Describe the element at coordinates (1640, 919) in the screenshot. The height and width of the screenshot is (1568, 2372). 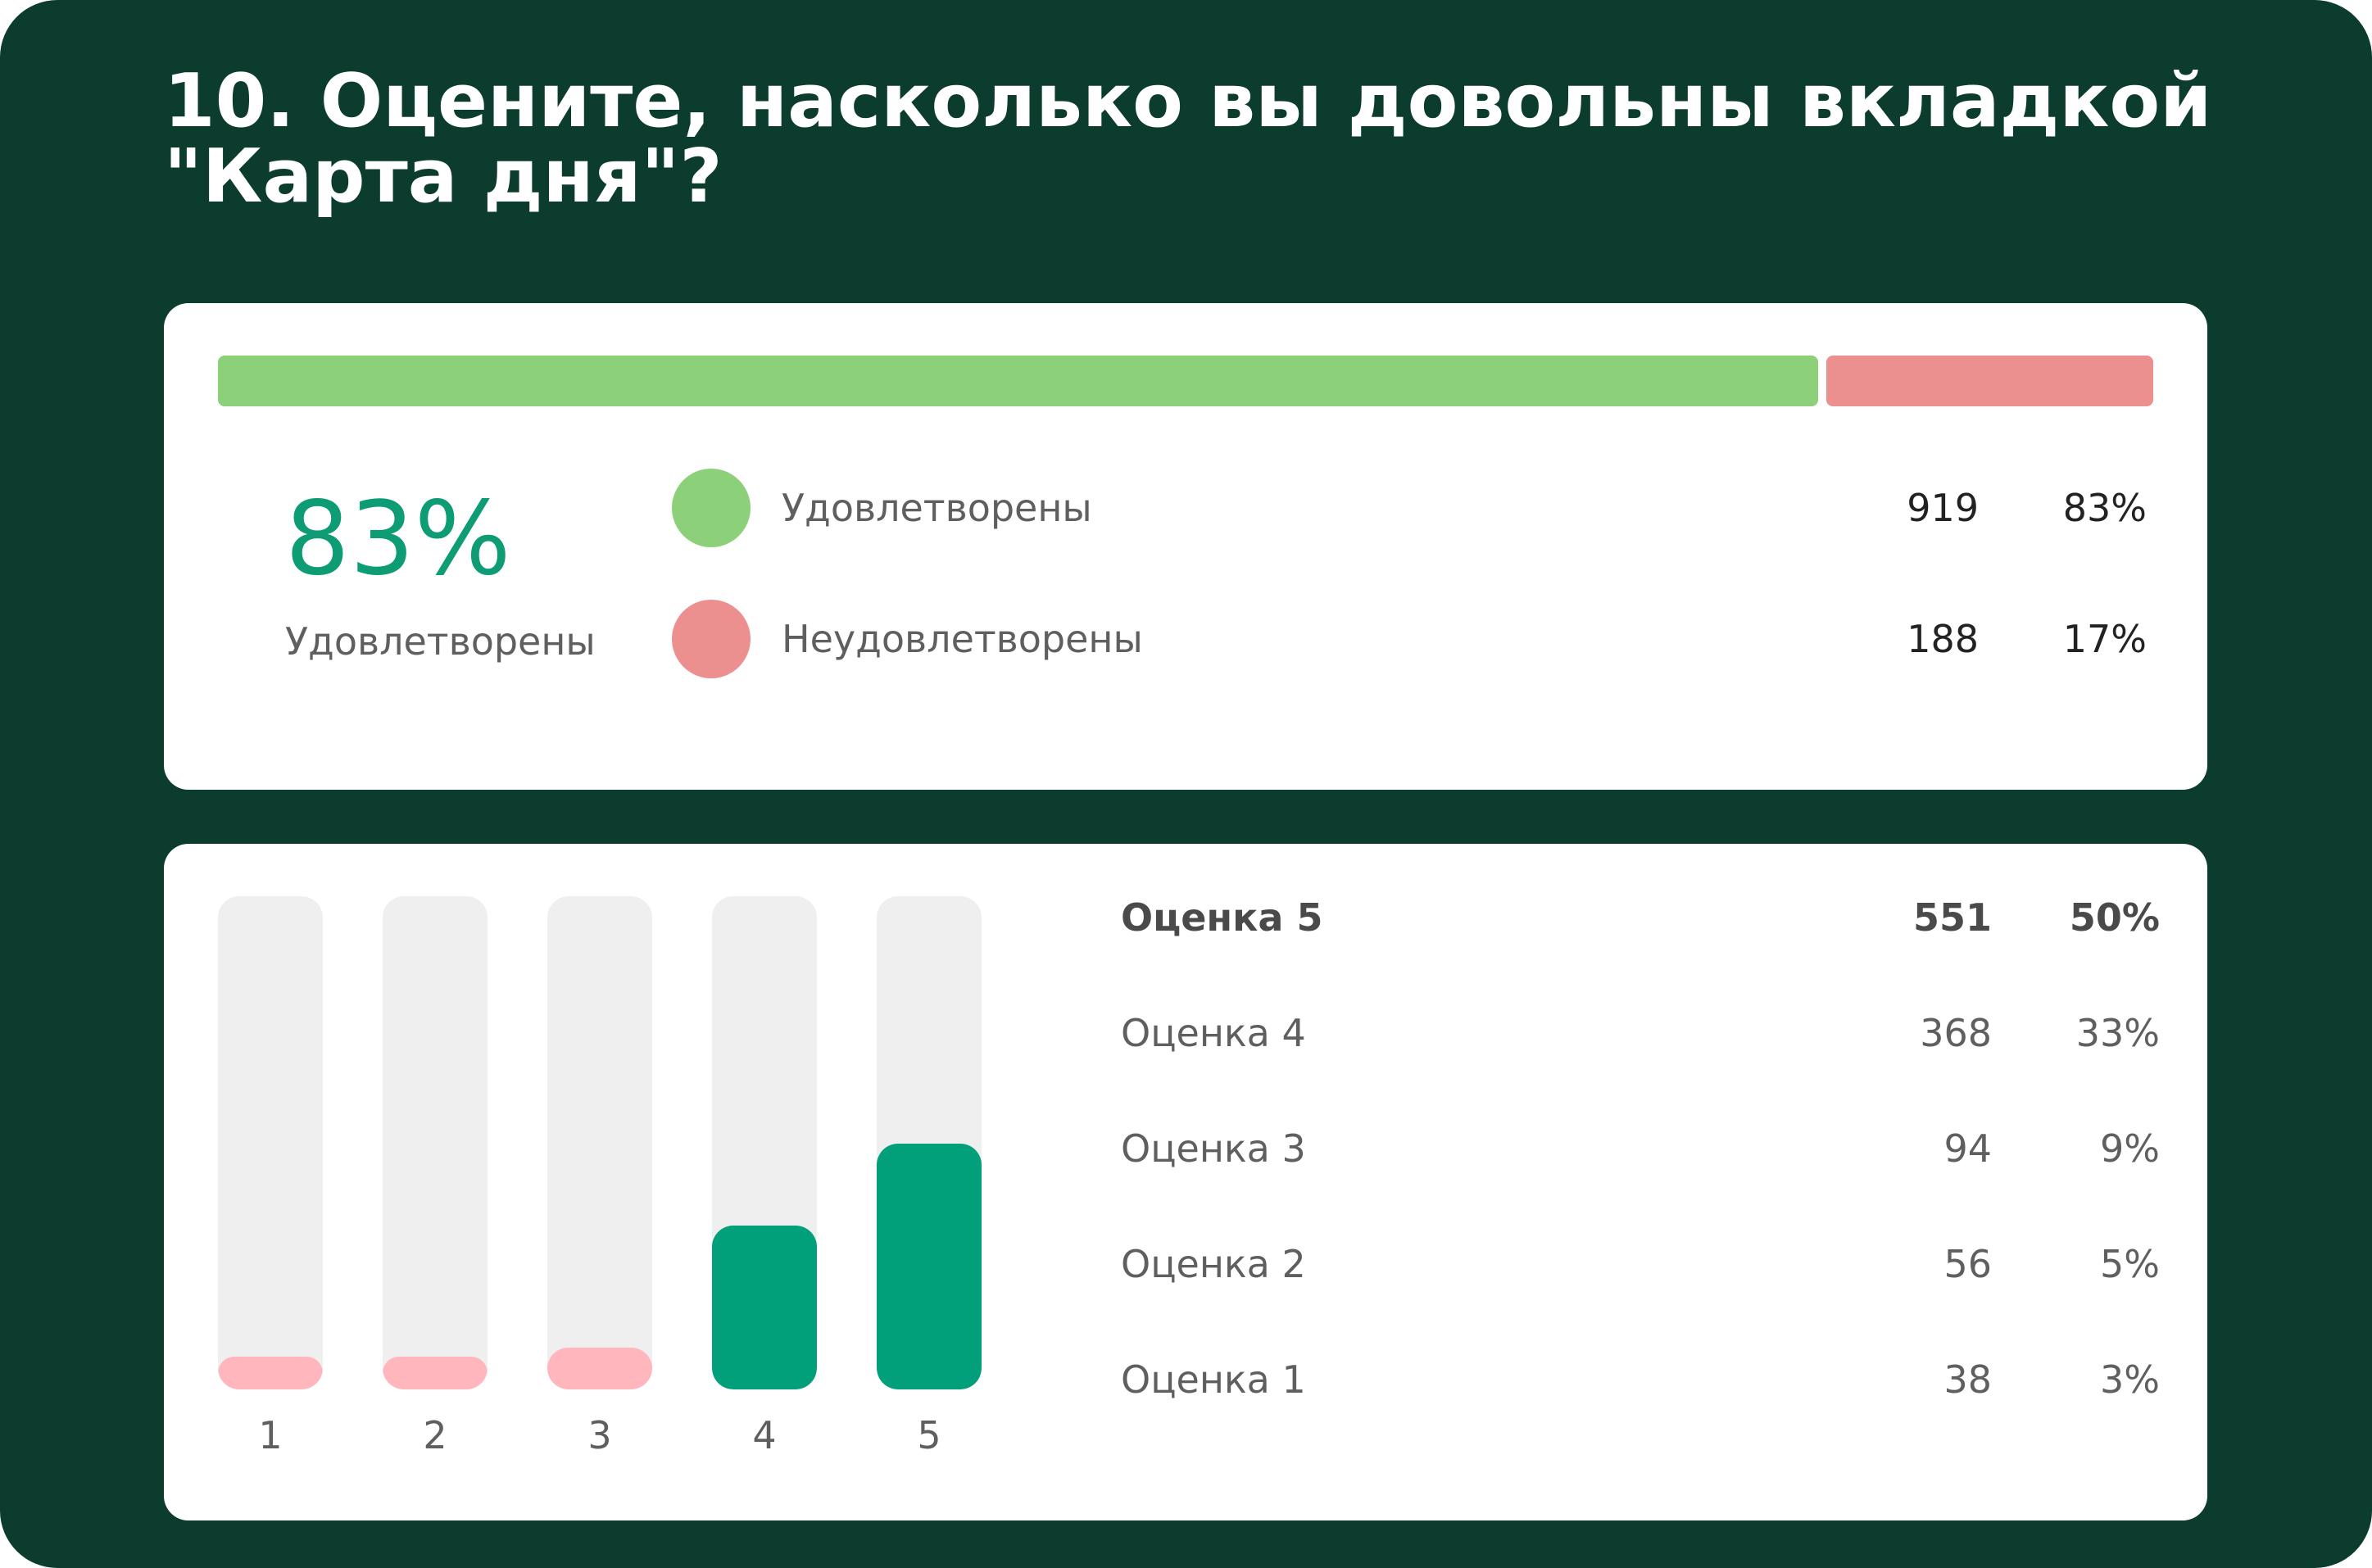
I see `score-row: Оценка 5 551 50%` at that location.